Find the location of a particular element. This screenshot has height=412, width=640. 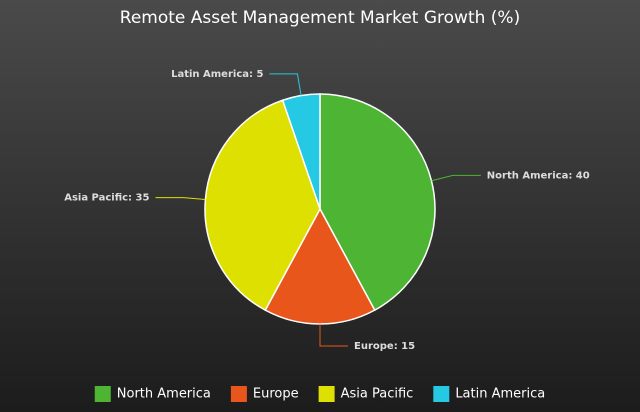

data-label: Europe: 15 is located at coordinates (384, 346).